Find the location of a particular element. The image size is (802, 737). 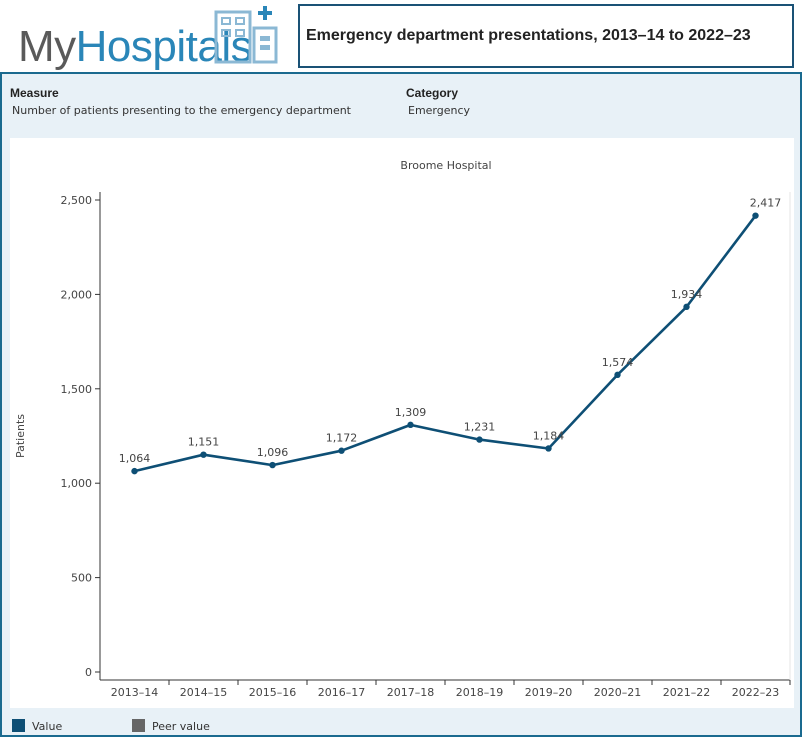

x-tick-label: 2020–21 is located at coordinates (618, 692).